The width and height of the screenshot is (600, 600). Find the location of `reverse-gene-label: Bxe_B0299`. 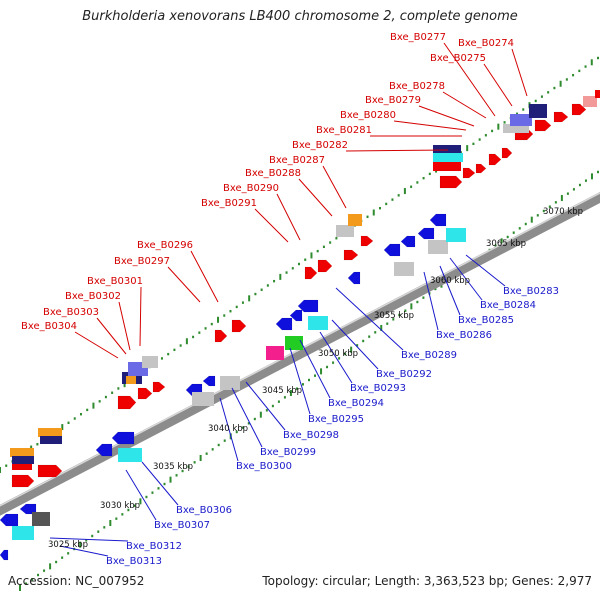

reverse-gene-label: Bxe_B0299 is located at coordinates (288, 452).